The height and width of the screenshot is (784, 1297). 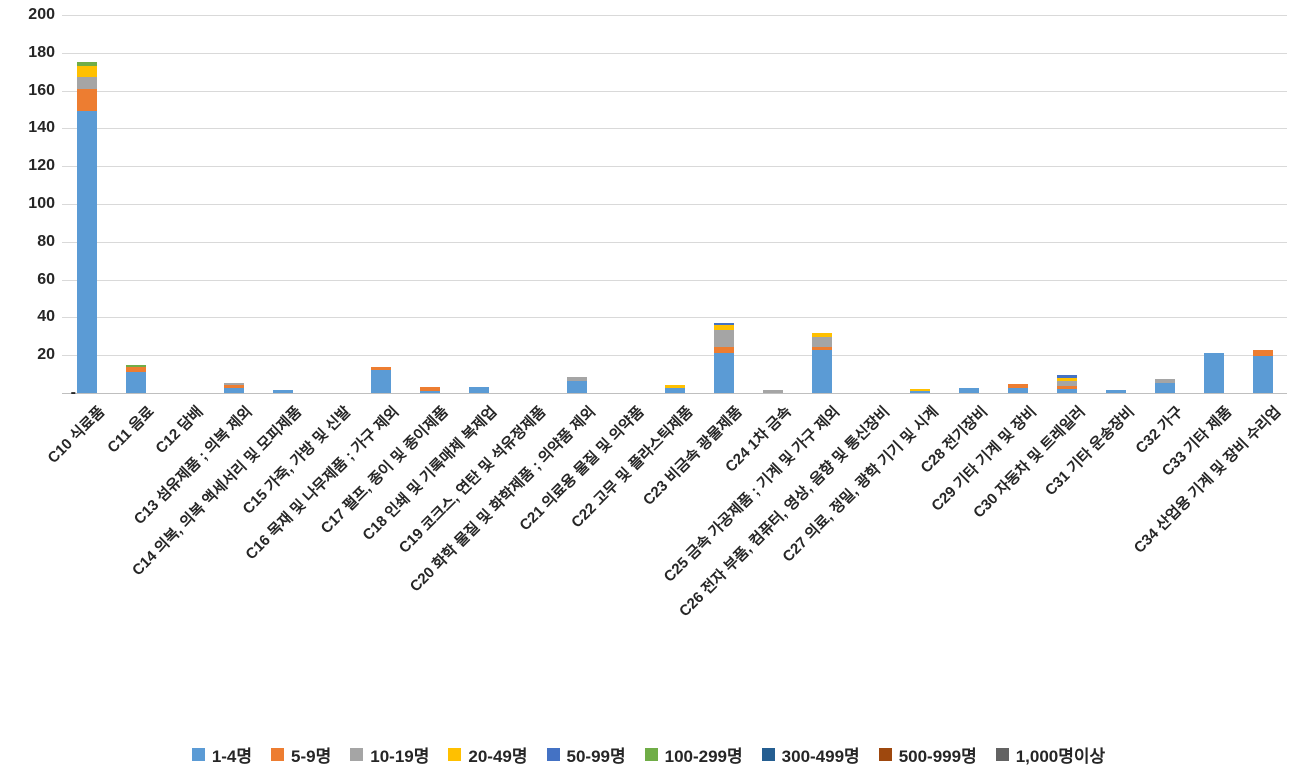 I want to click on legend-label: 100-299명, so click(x=703, y=756).